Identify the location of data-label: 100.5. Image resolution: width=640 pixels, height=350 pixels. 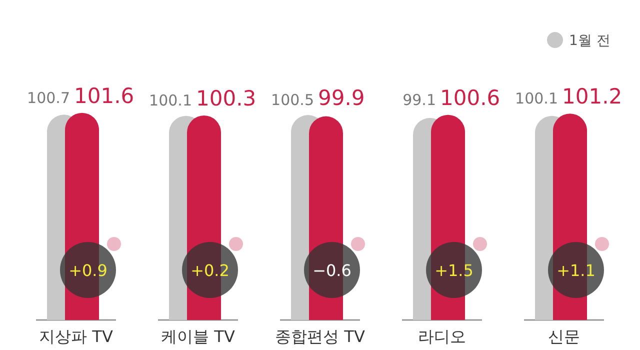
(292, 100).